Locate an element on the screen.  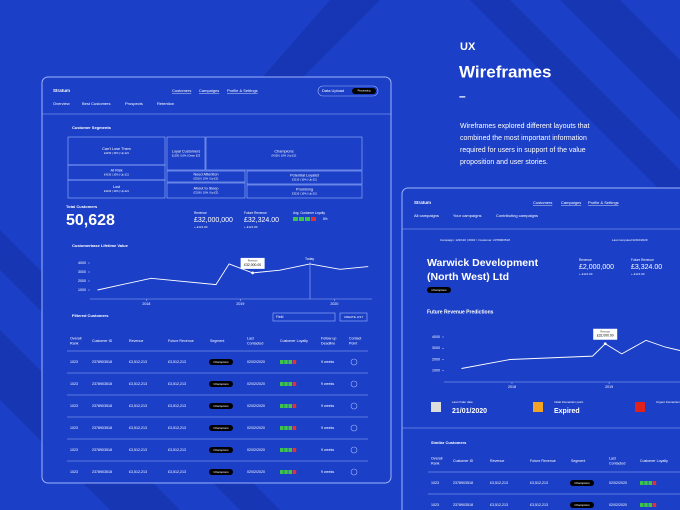
kpi-value: 8% is located at coordinates (325, 219).